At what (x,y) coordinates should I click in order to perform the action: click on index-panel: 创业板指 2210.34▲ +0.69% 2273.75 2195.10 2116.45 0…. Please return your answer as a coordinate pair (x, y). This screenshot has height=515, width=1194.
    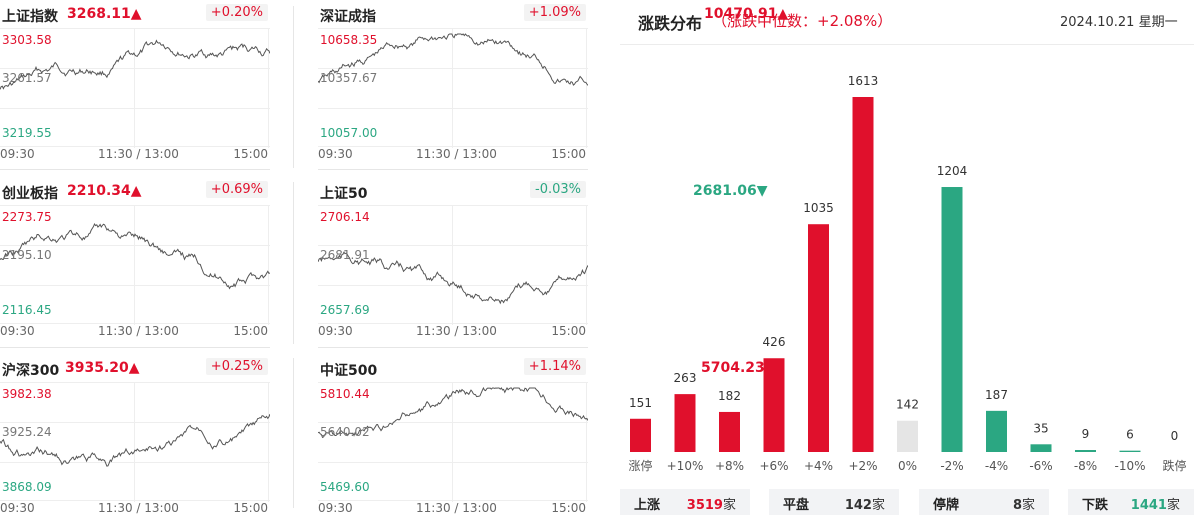
    Looking at the image, I should click on (135, 260).